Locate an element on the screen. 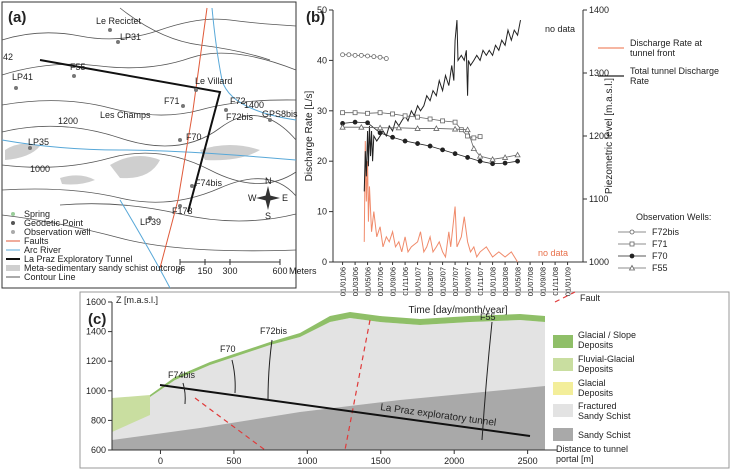  y-tick-label: 1600 is located at coordinates (96, 302).